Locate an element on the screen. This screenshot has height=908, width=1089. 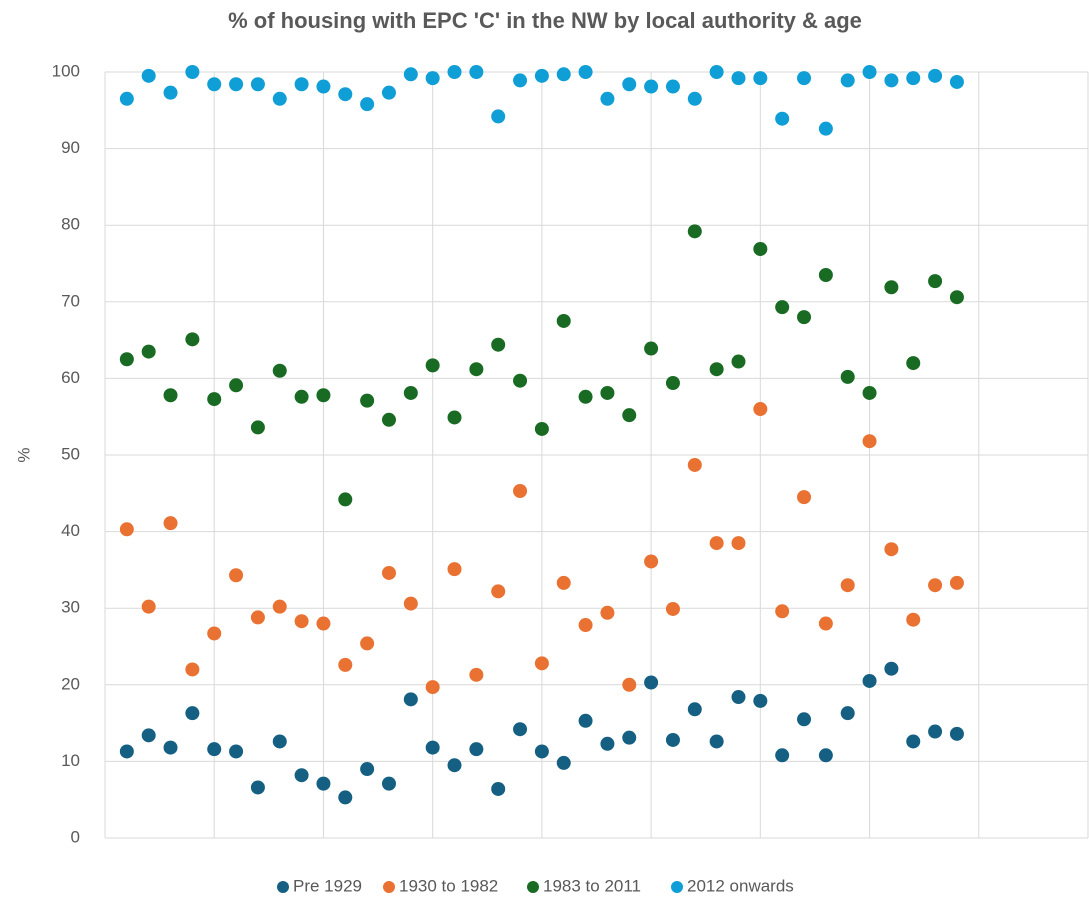
y-tick-label: 90 is located at coordinates (70, 147).